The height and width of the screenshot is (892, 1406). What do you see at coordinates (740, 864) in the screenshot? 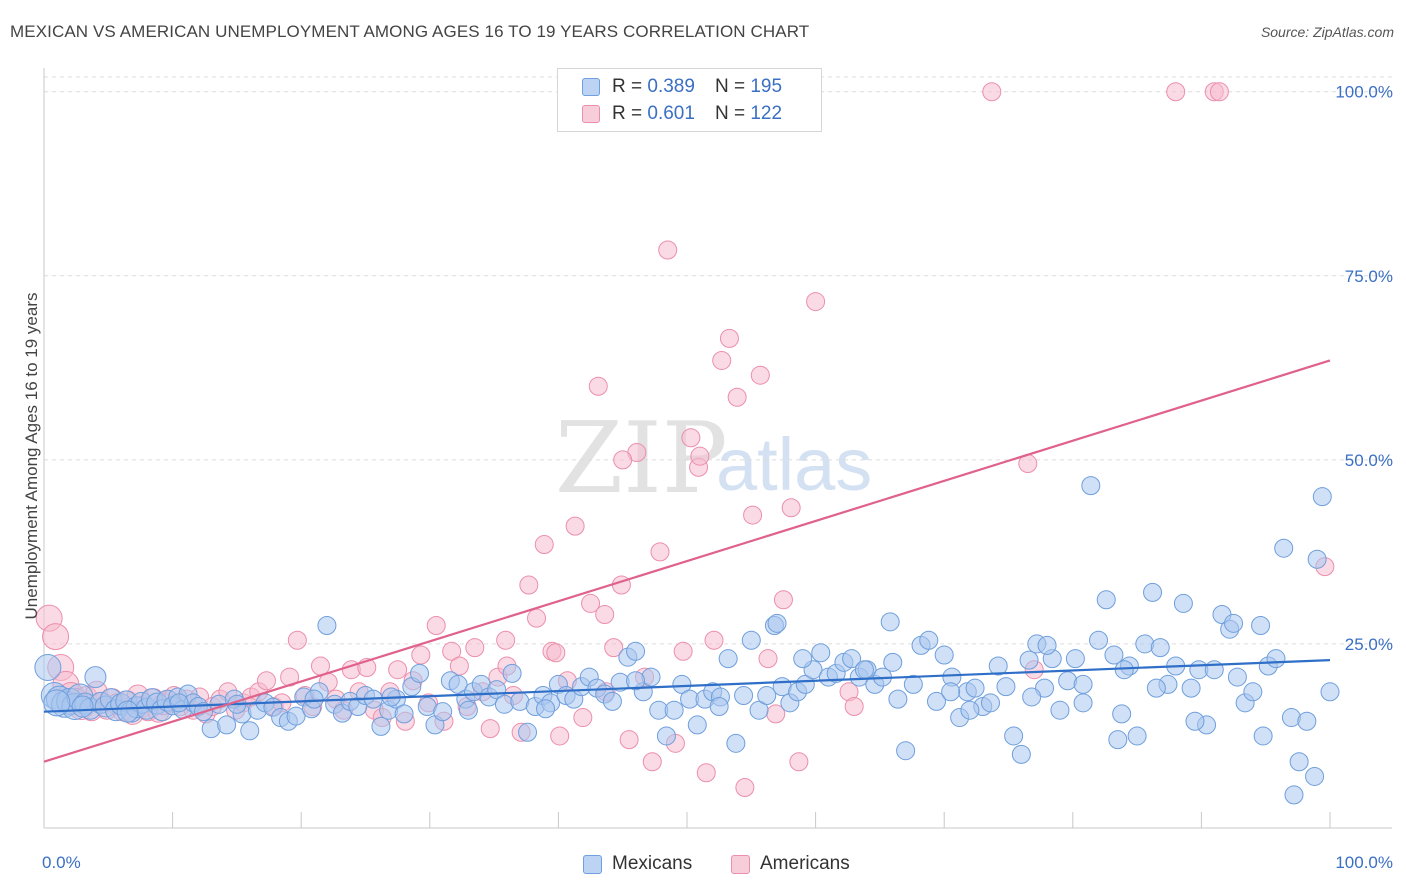
I see `americans-swatch` at bounding box center [740, 864].